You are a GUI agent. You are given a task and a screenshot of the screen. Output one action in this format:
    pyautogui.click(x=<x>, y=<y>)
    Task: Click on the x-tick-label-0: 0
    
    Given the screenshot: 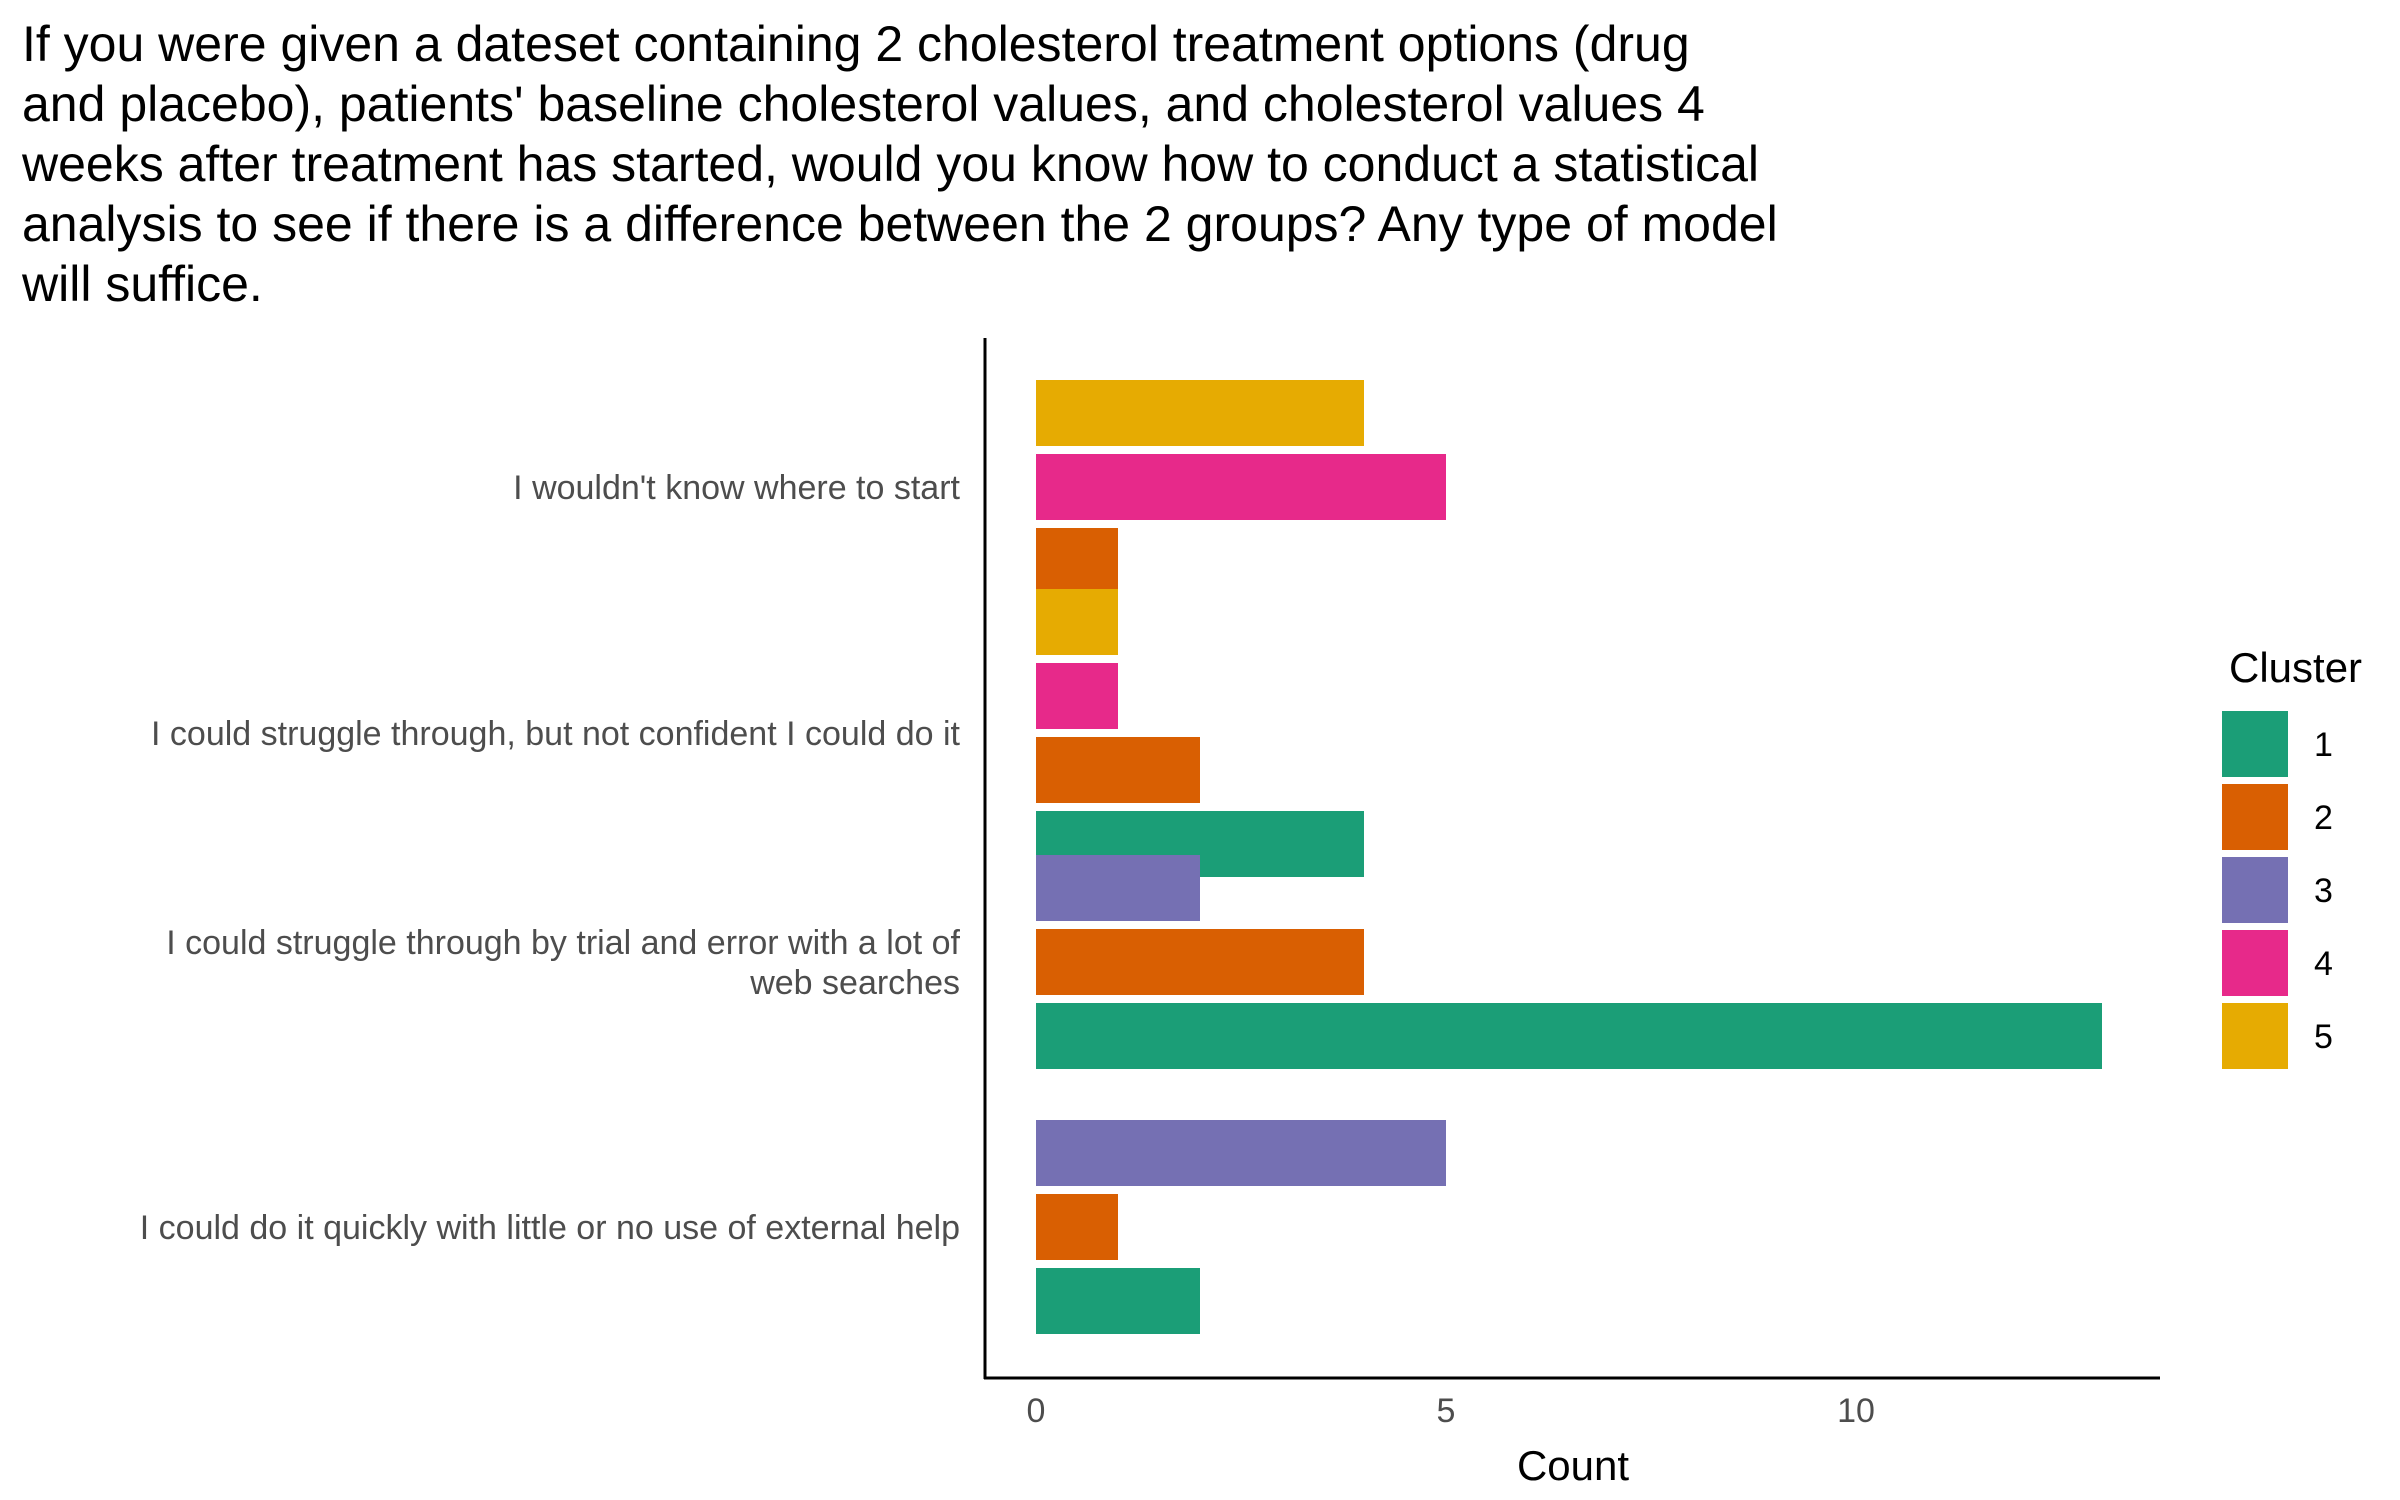 What is the action you would take?
    pyautogui.click(x=1036, y=1411)
    